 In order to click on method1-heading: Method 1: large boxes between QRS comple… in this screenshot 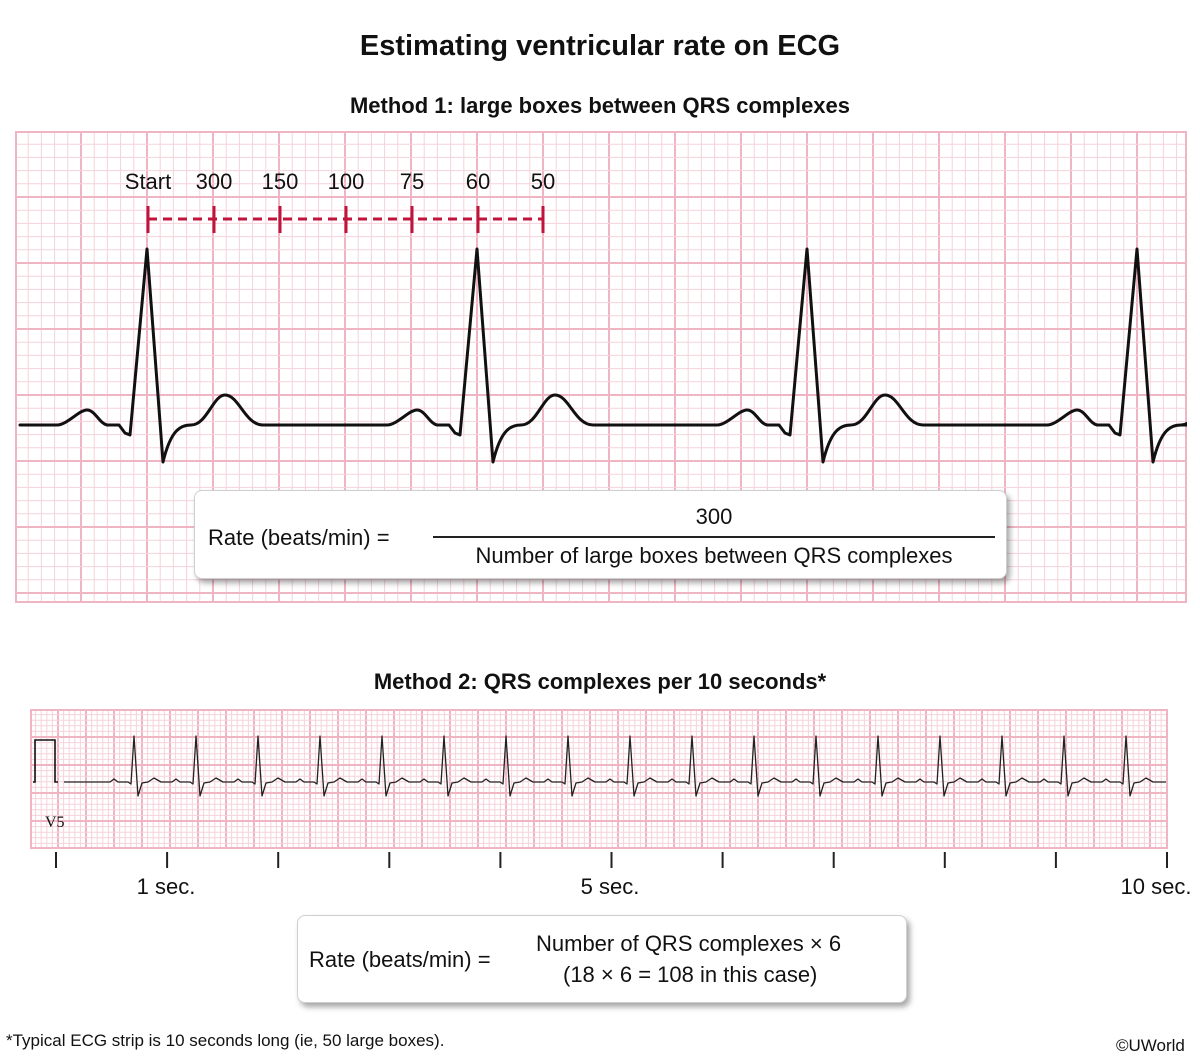, I will do `click(600, 105)`.